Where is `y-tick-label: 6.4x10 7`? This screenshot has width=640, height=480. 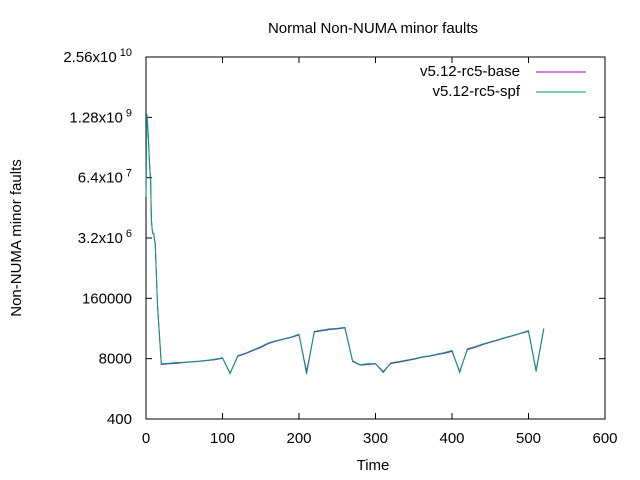 y-tick-label: 6.4x10 7 is located at coordinates (105, 177).